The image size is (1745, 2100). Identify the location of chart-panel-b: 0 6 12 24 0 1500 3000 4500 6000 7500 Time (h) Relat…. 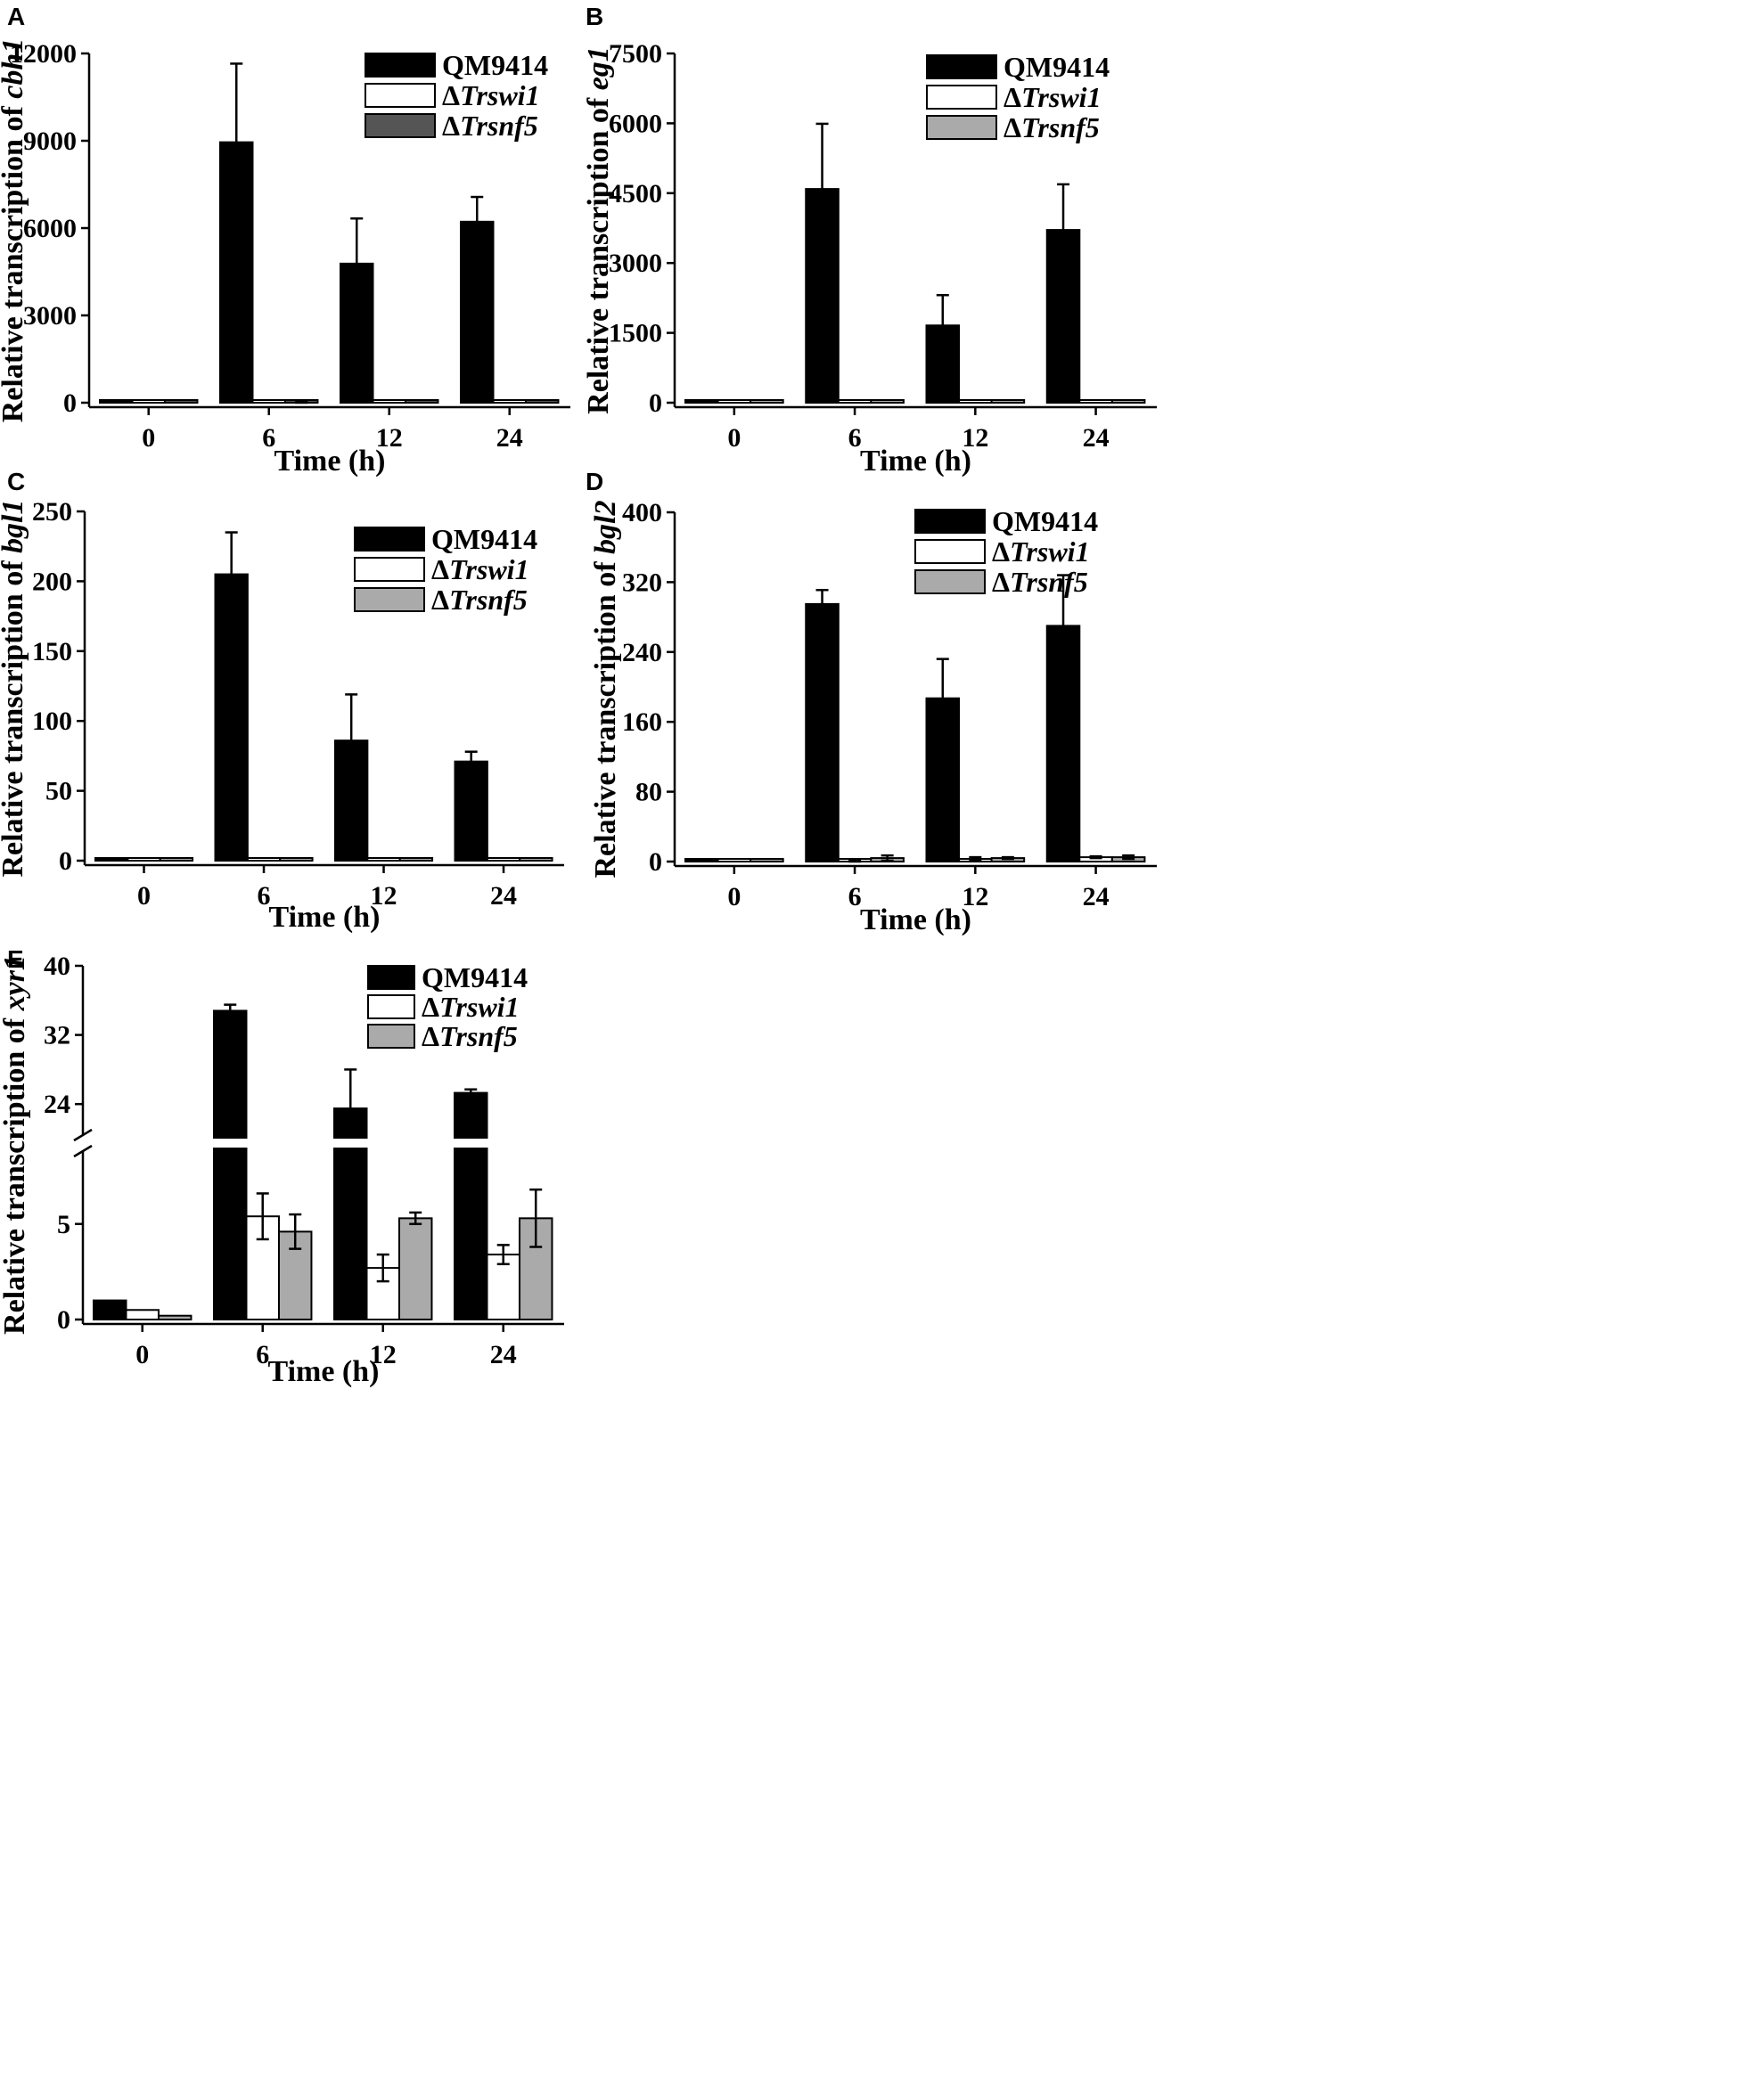
(869, 241).